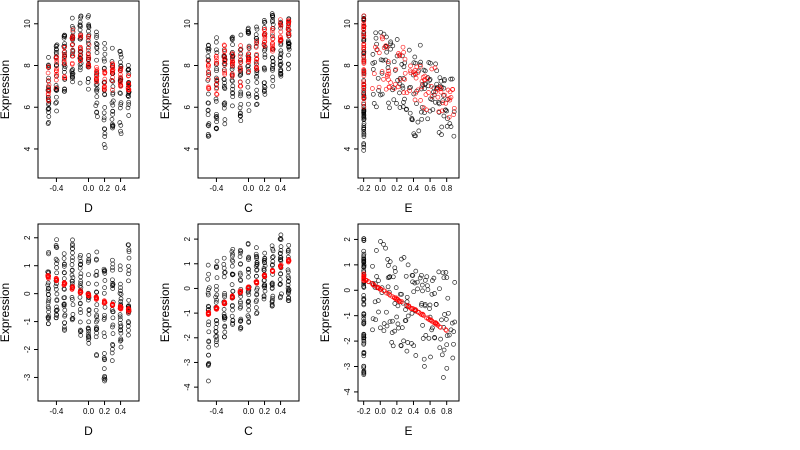  What do you see at coordinates (347, 289) in the screenshot?
I see `y-tick-label: 0` at bounding box center [347, 289].